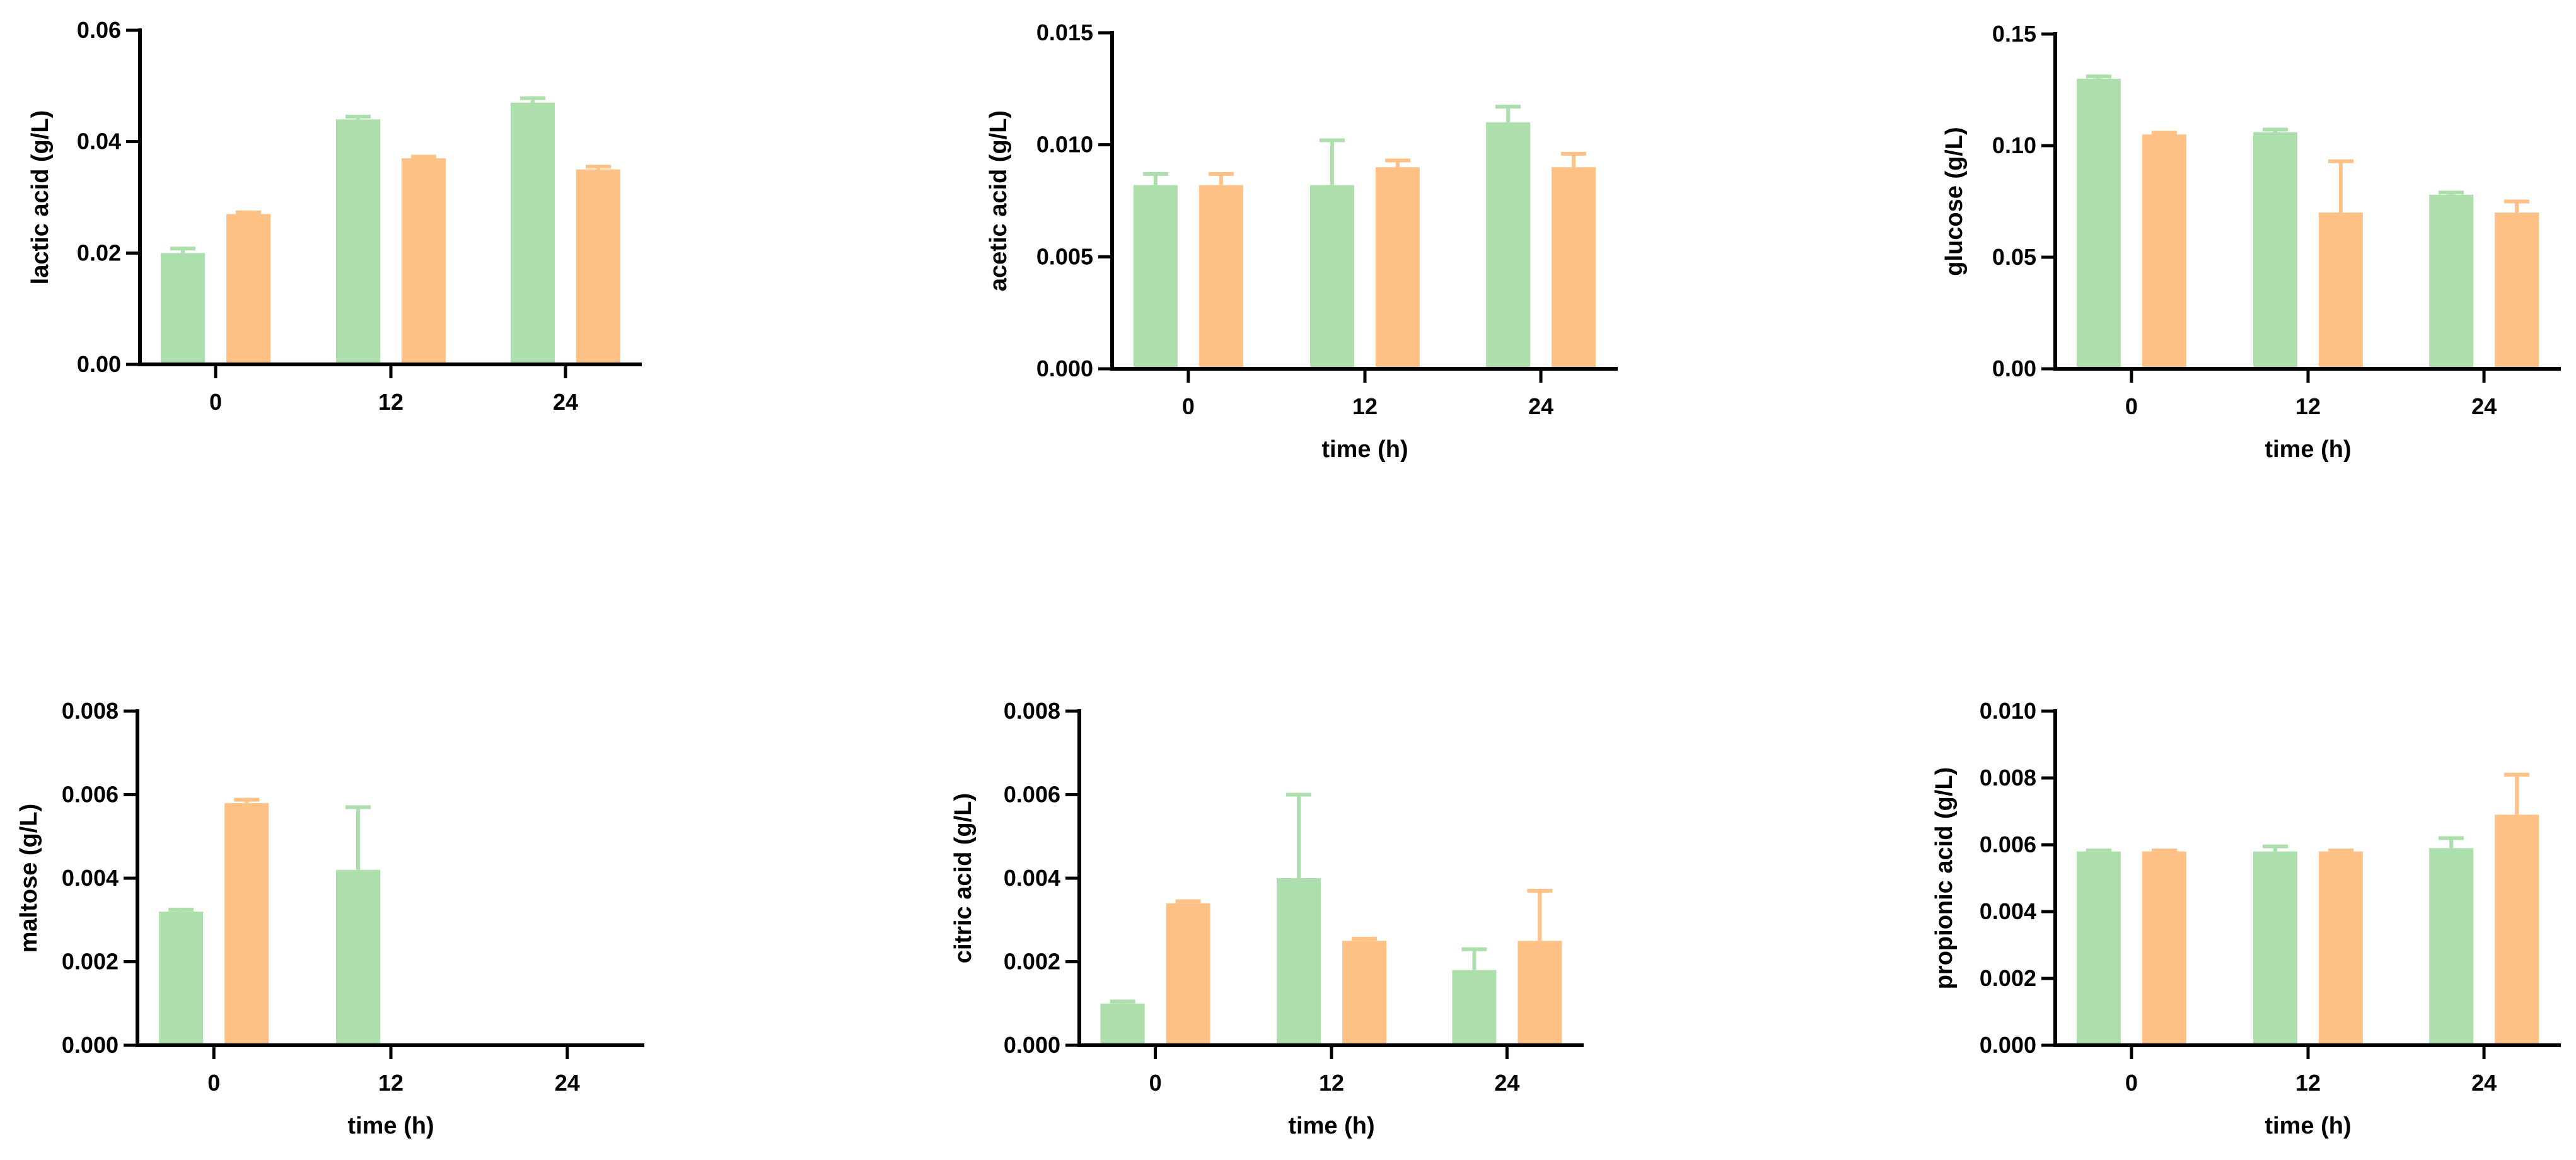 Image resolution: width=2576 pixels, height=1160 pixels. I want to click on y-axis-label-2: glucose (g/L), so click(1954, 202).